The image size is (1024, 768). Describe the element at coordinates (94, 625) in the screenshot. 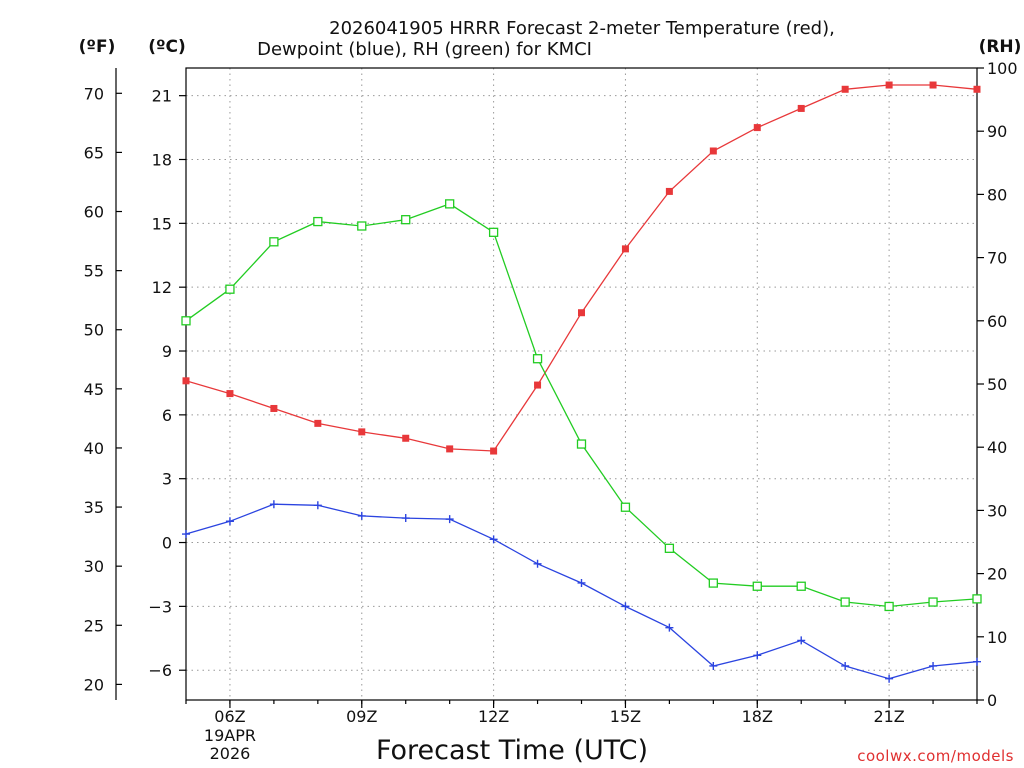

I see `fahrenheit-tick-label: 25` at that location.